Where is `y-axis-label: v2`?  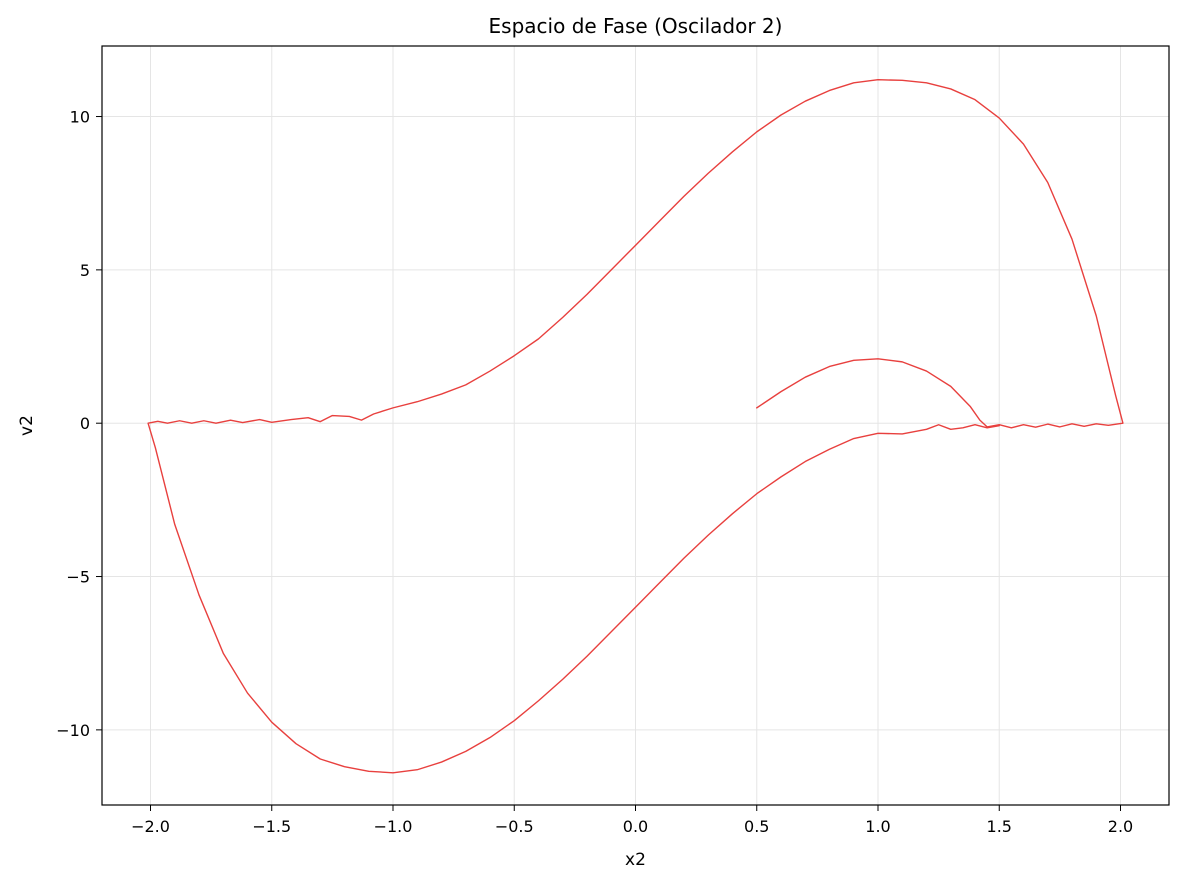
y-axis-label: v2 is located at coordinates (27, 425).